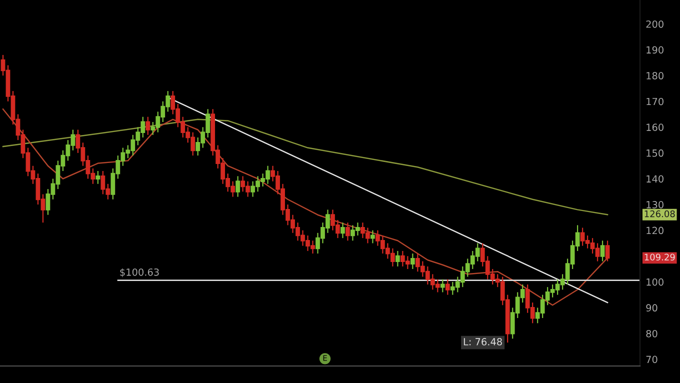  I want to click on ref-line-label: $100.63, so click(139, 273).